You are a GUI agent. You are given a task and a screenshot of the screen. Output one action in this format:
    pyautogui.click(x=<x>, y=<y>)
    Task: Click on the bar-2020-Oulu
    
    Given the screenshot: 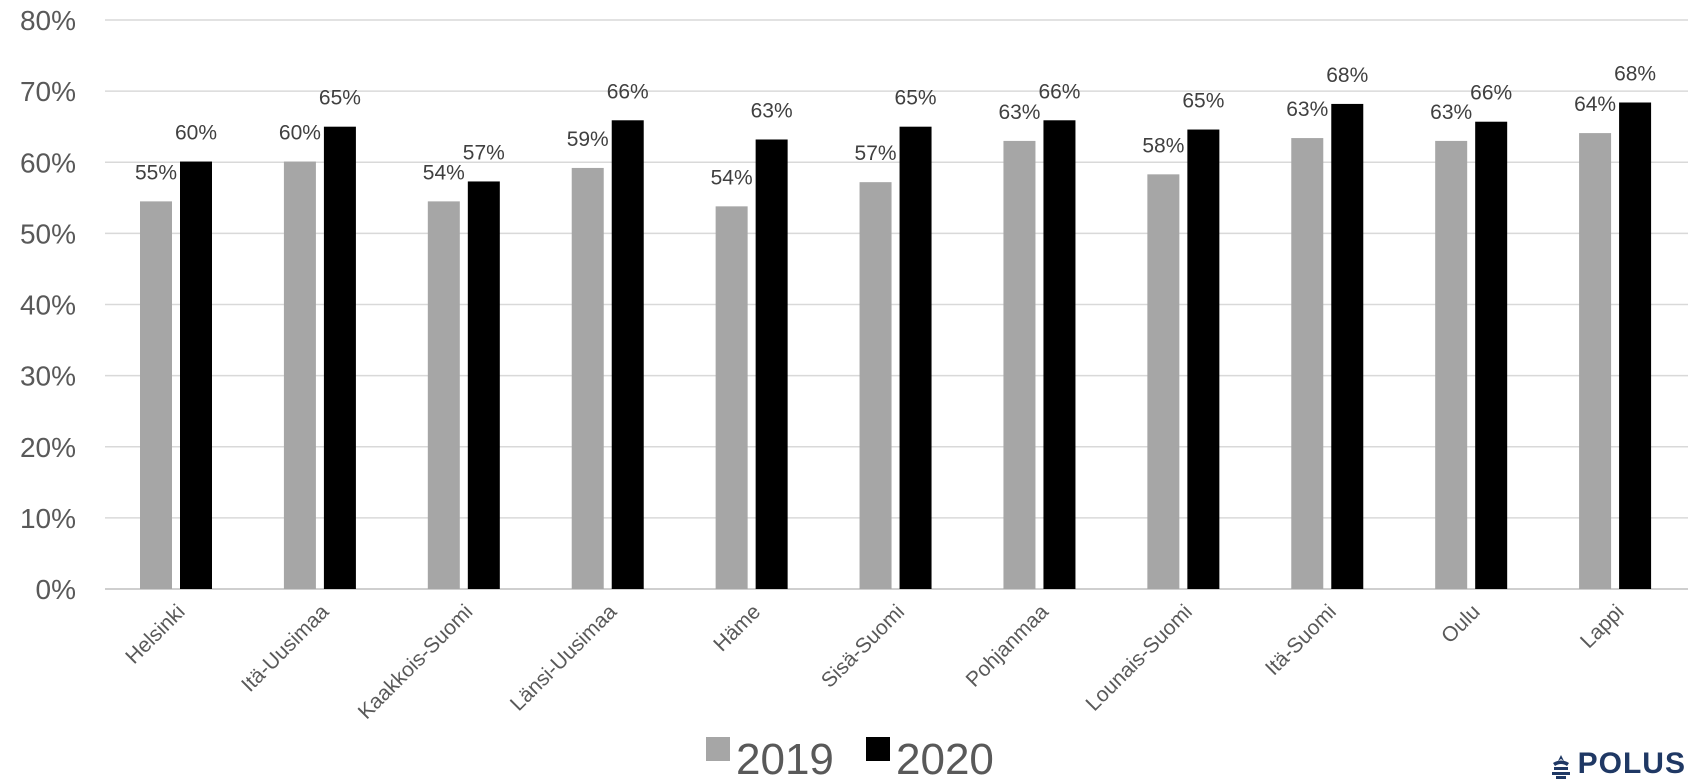 What is the action you would take?
    pyautogui.click(x=1491, y=355)
    